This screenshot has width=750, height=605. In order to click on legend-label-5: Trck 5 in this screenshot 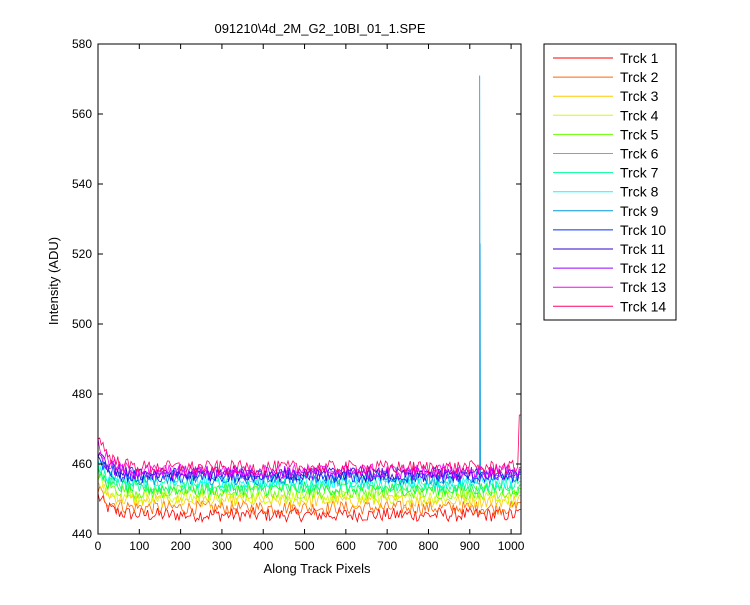, I will do `click(639, 134)`.